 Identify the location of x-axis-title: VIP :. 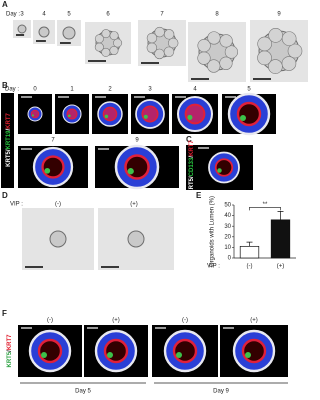
(213, 267).